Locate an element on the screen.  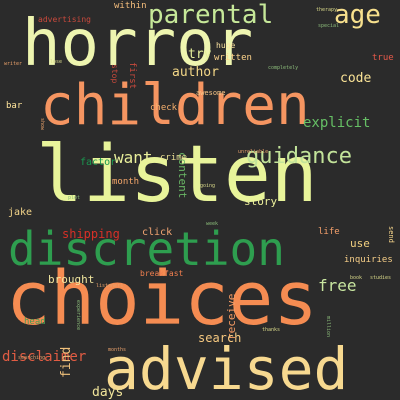
word-age: age is located at coordinates (357, 15).